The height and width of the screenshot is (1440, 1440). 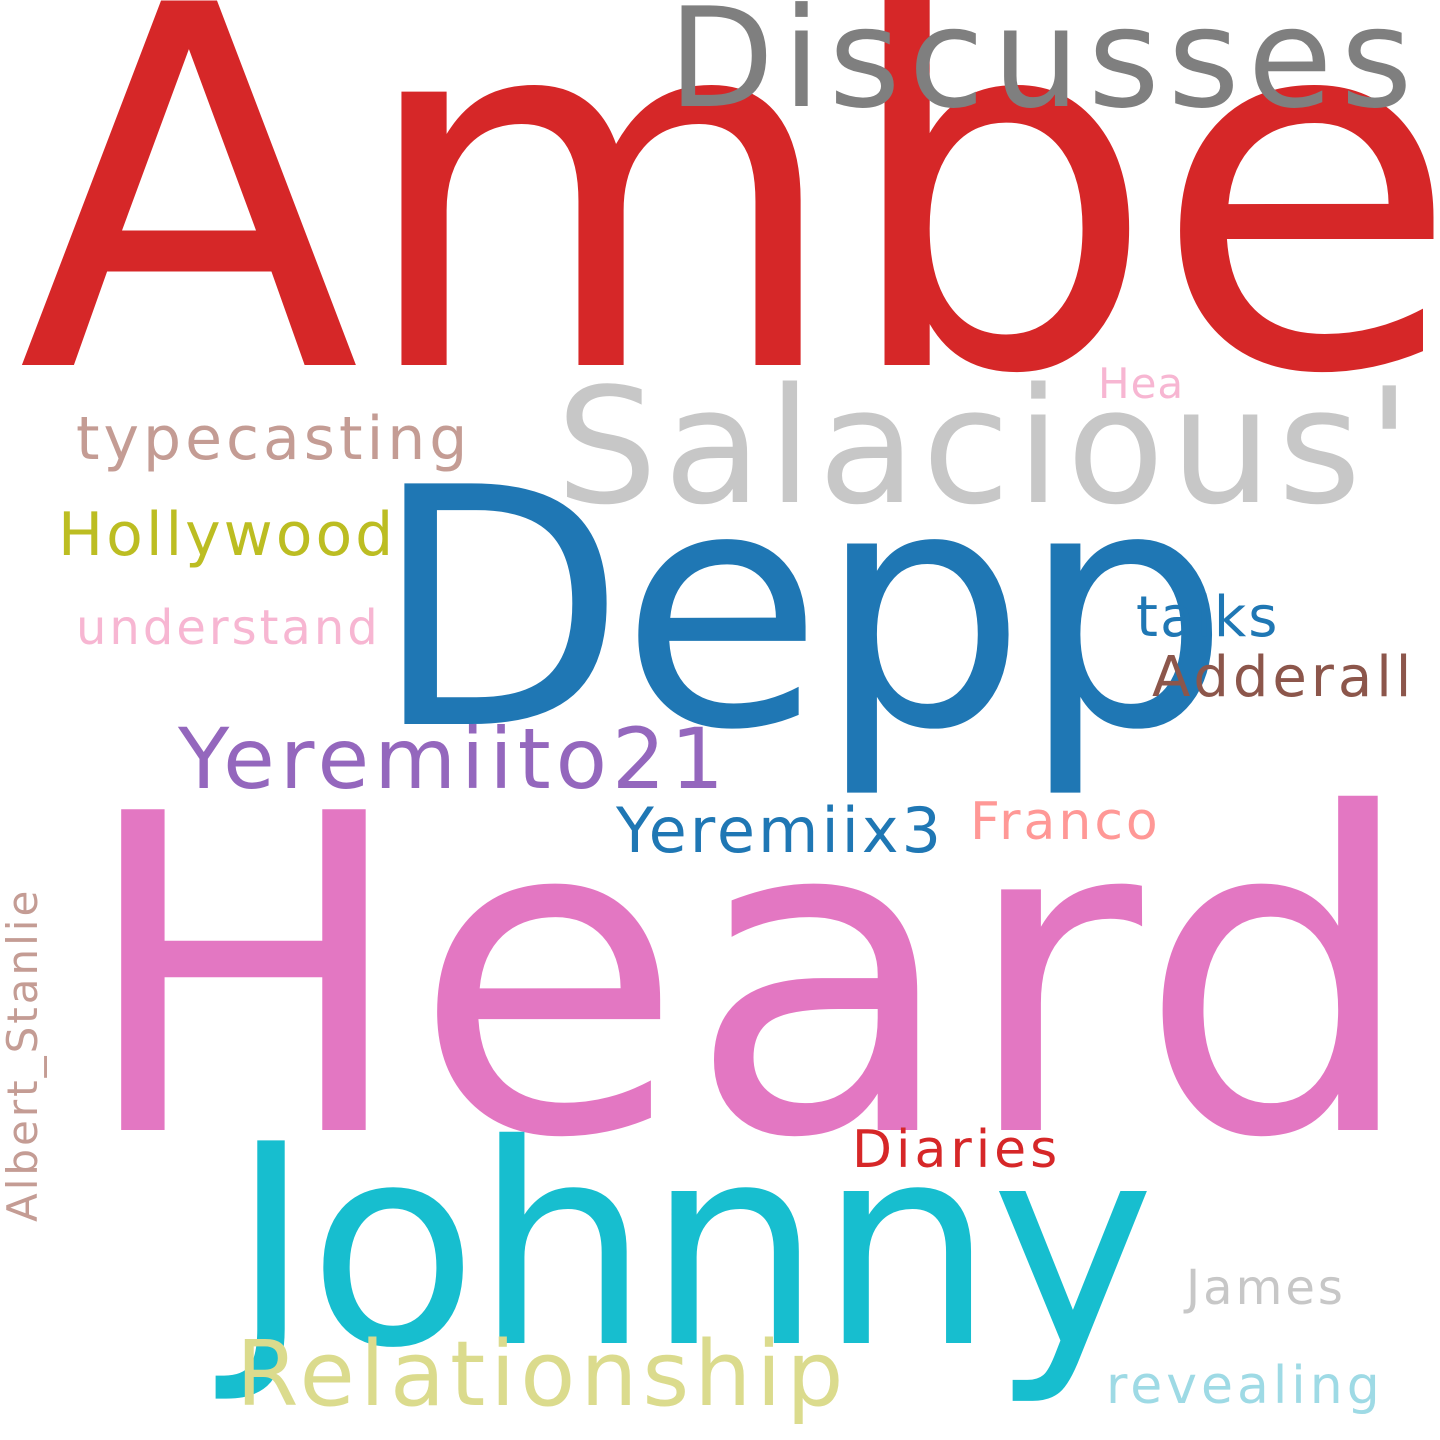 What do you see at coordinates (957, 1150) in the screenshot?
I see `word-diaries: Diaries` at bounding box center [957, 1150].